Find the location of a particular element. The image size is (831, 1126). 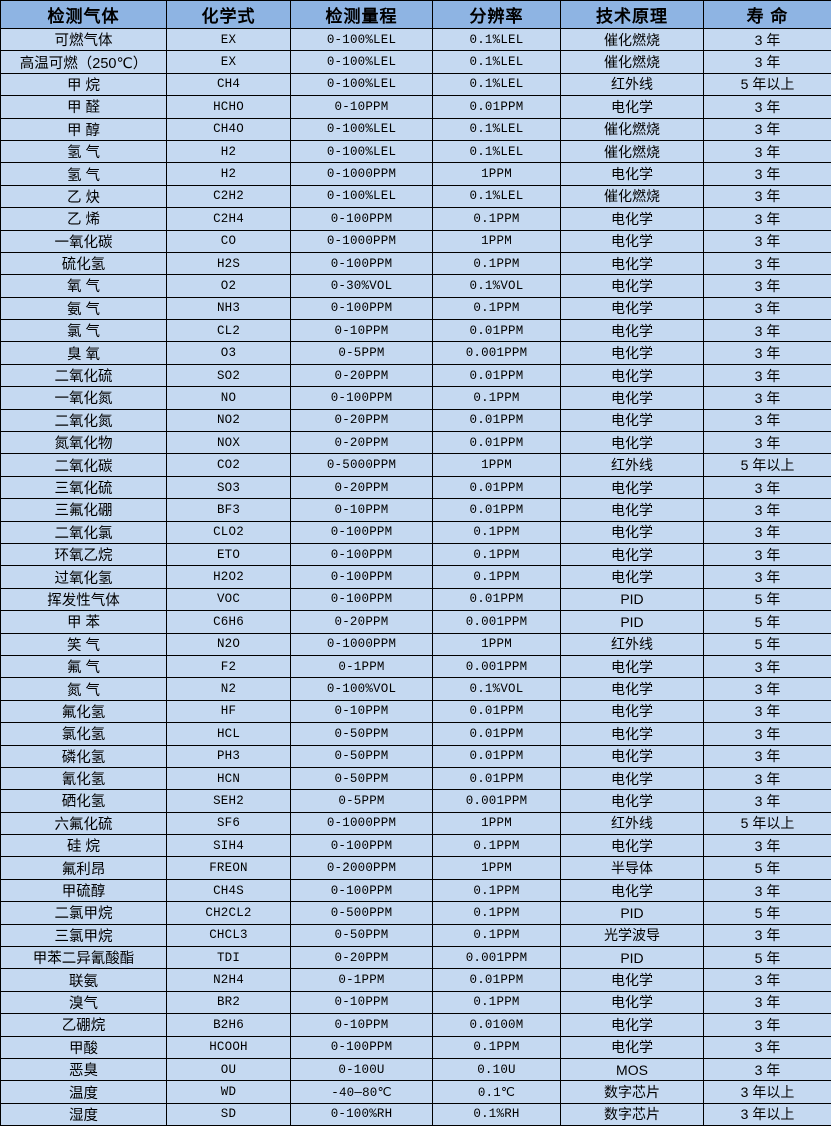

cell-name: 联氨 is located at coordinates (84, 980).